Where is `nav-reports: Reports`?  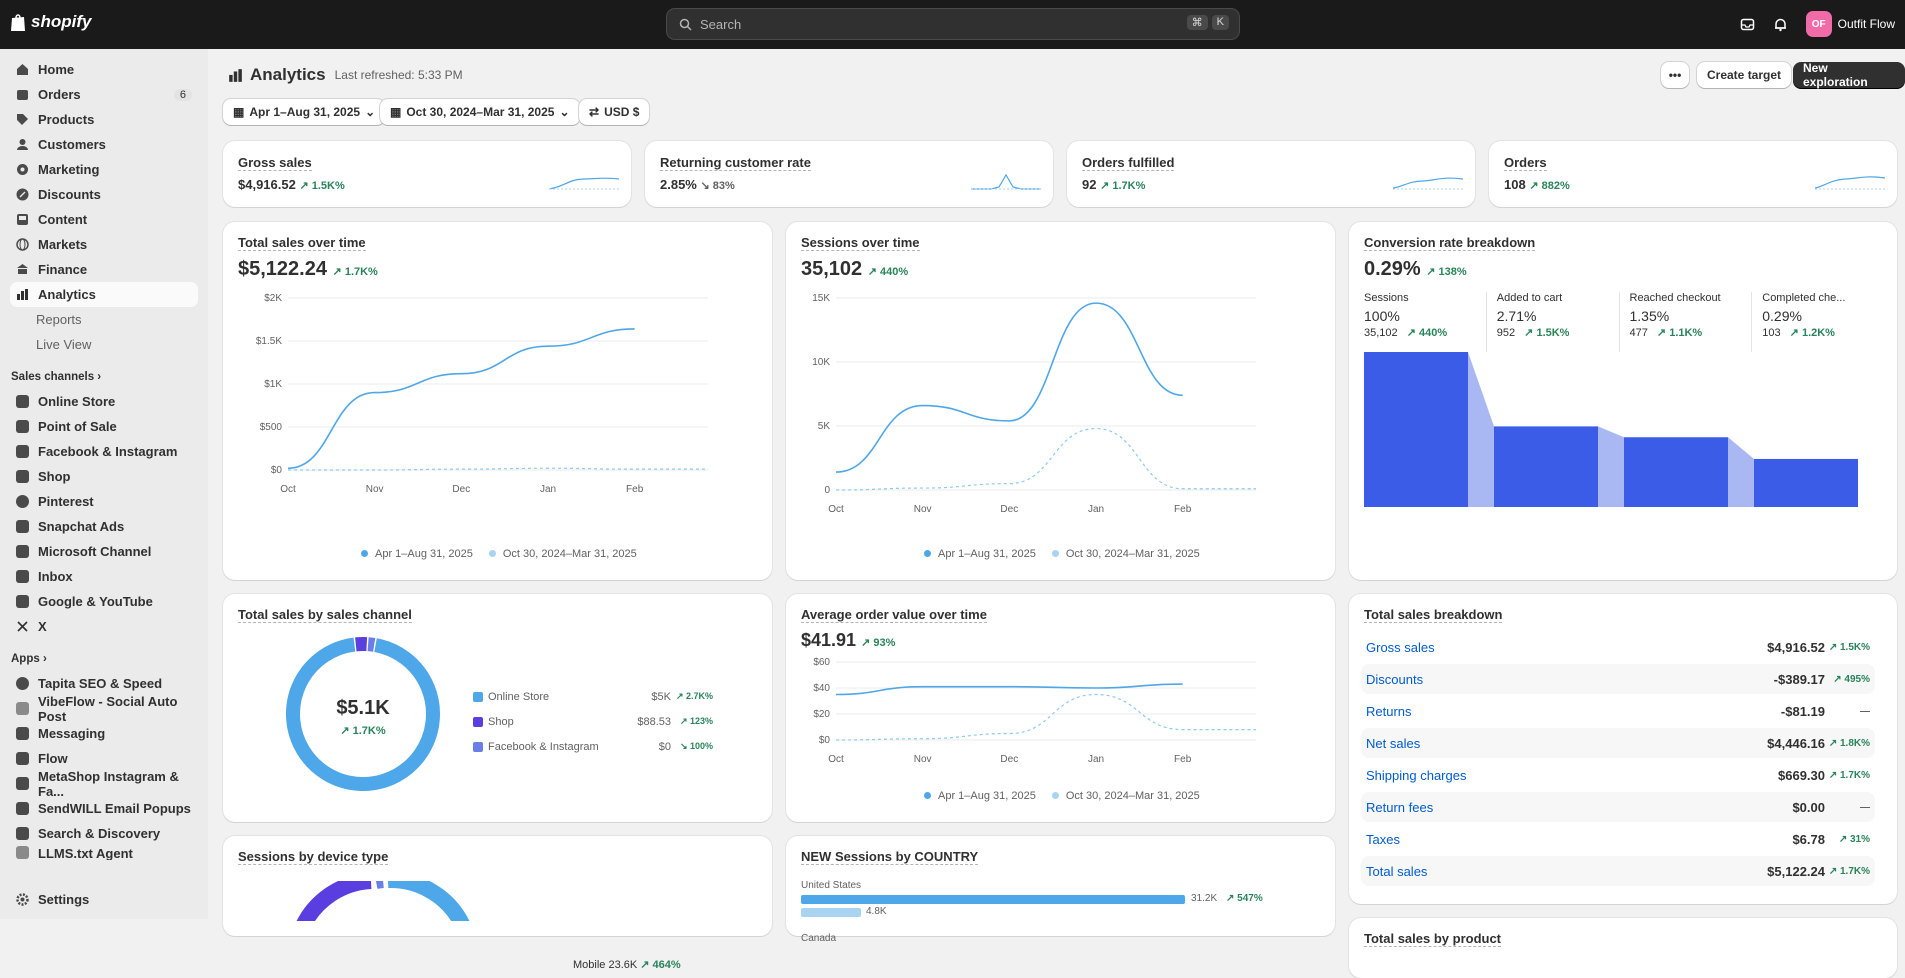 nav-reports: Reports is located at coordinates (104, 319).